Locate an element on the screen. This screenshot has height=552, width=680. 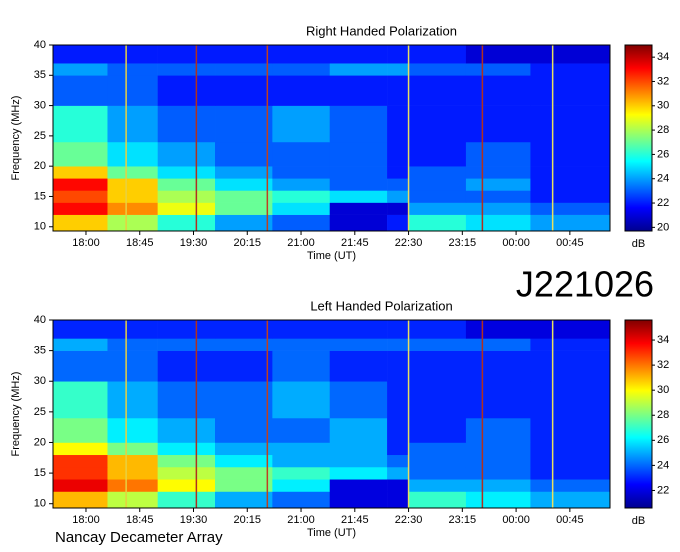
colorbar-tick-label: 32 is located at coordinates (663, 81).